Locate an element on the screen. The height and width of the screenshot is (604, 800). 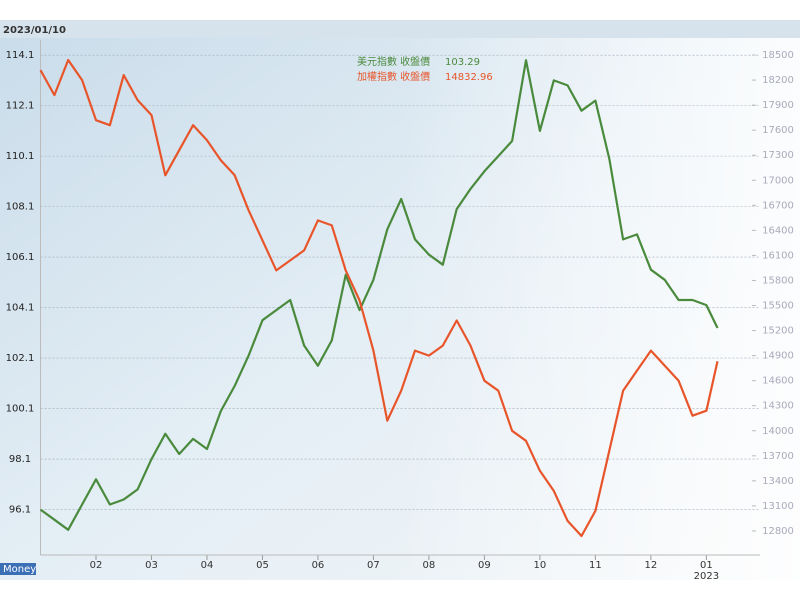
y-tick-label: 100.1 is located at coordinates (20, 409).